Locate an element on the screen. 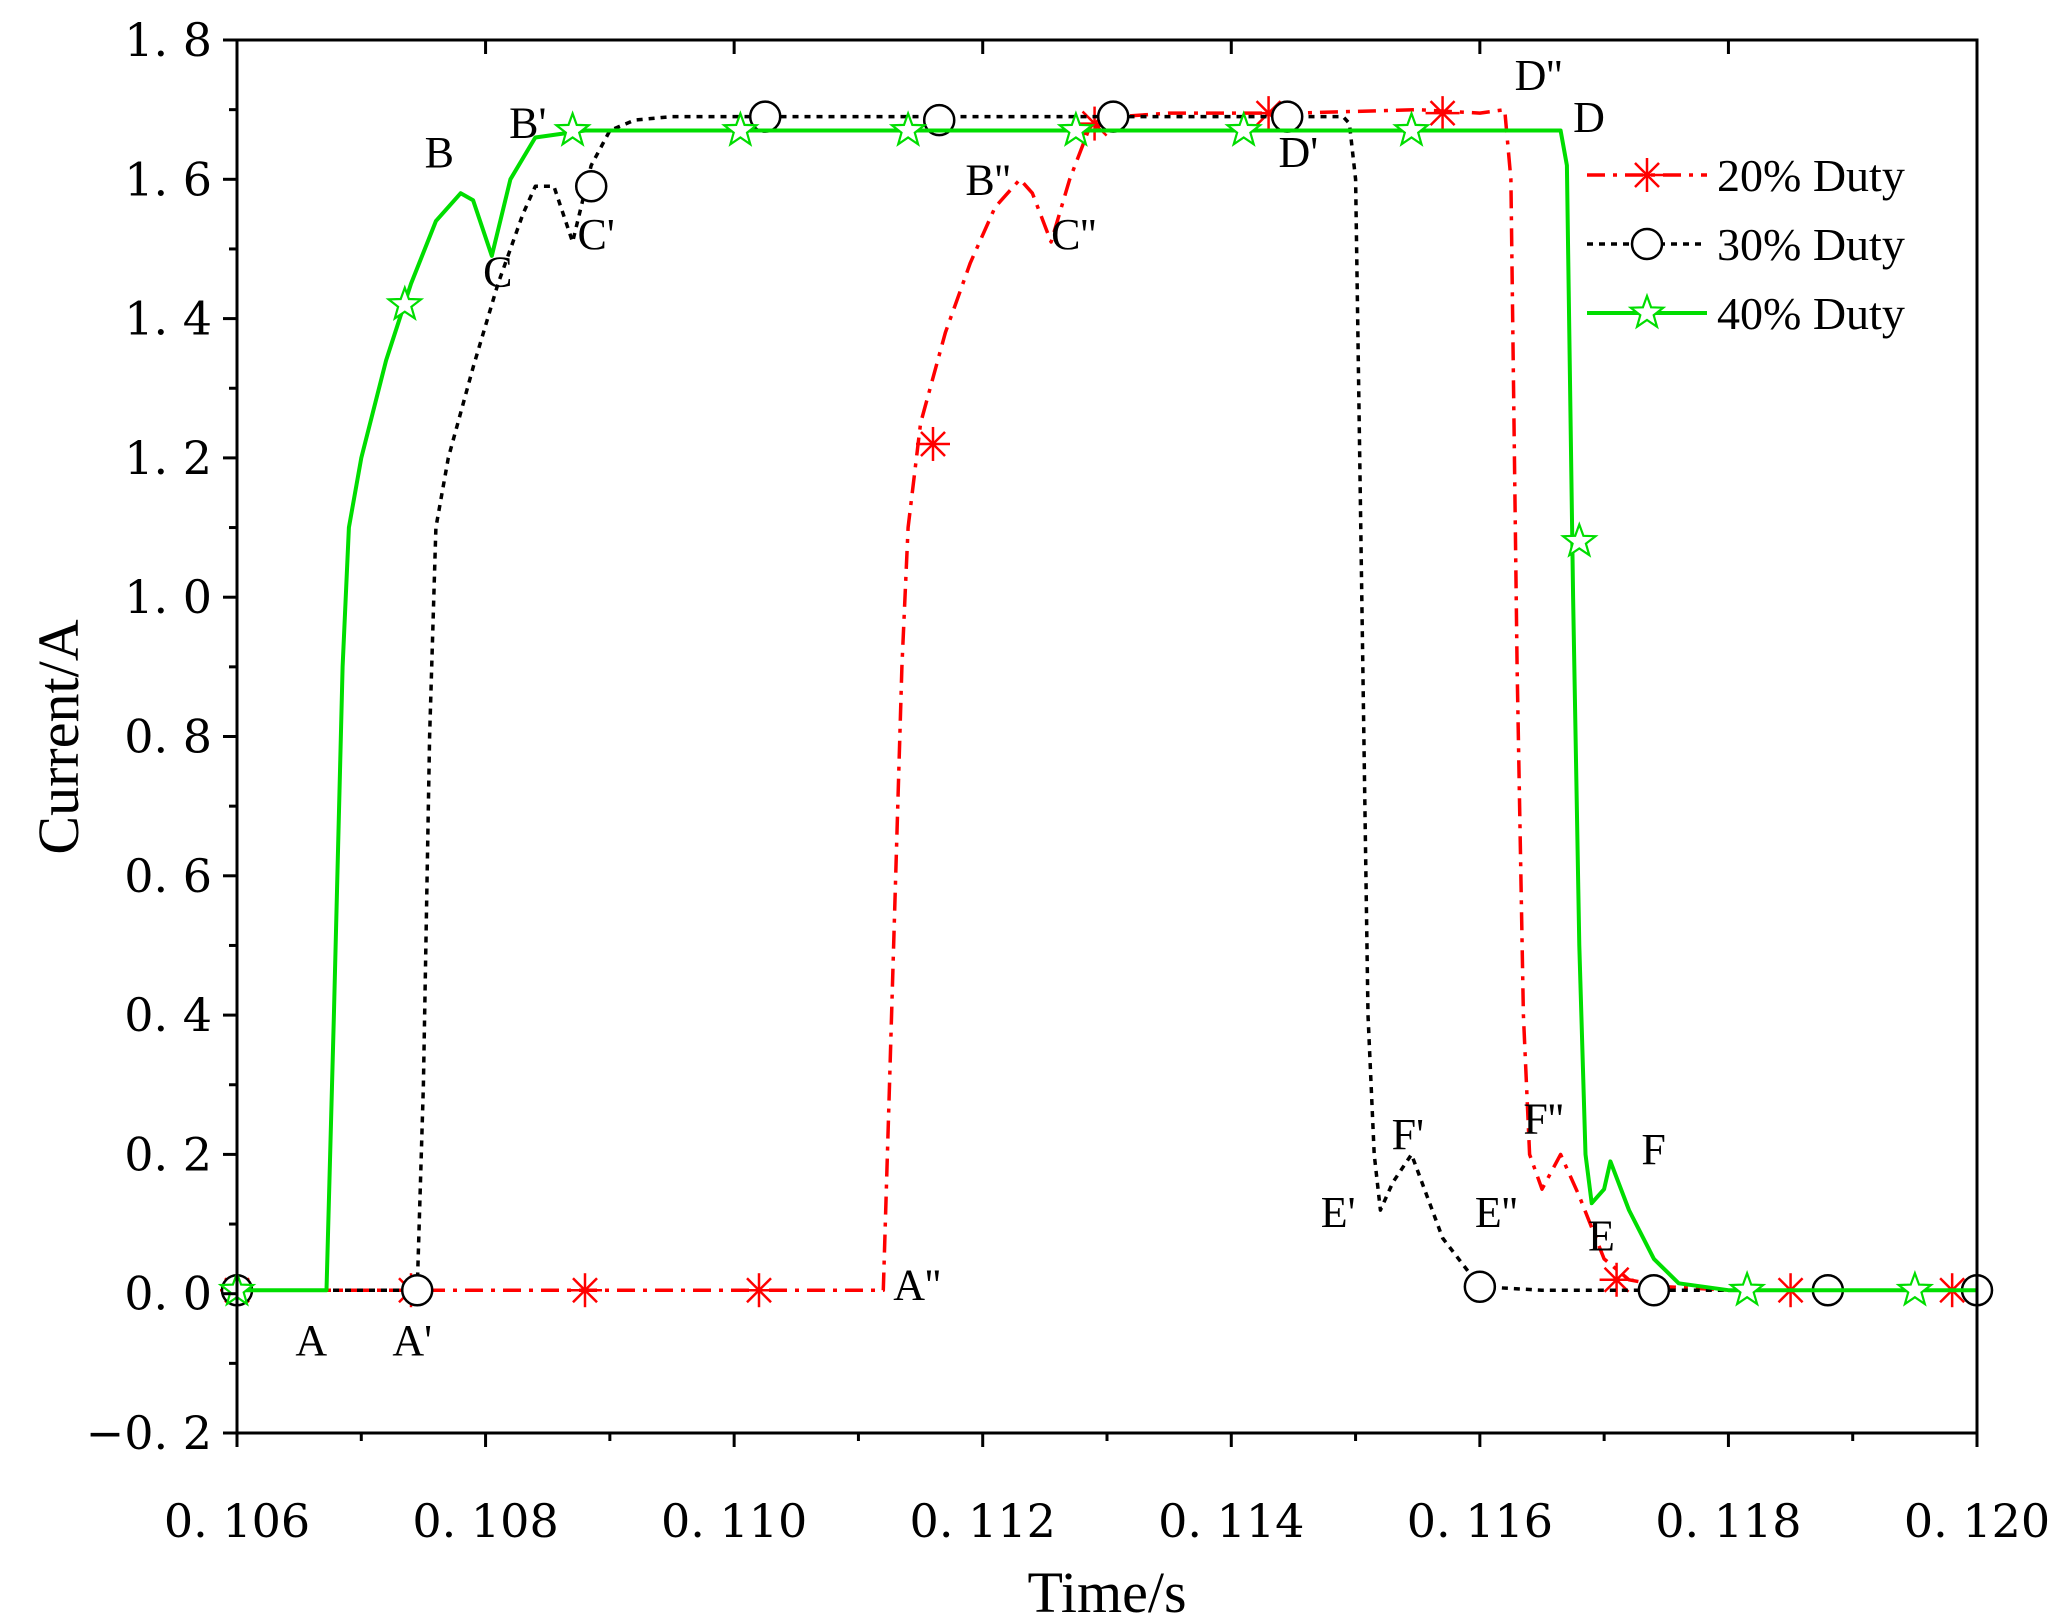  point-annotation: C' is located at coordinates (596, 234).